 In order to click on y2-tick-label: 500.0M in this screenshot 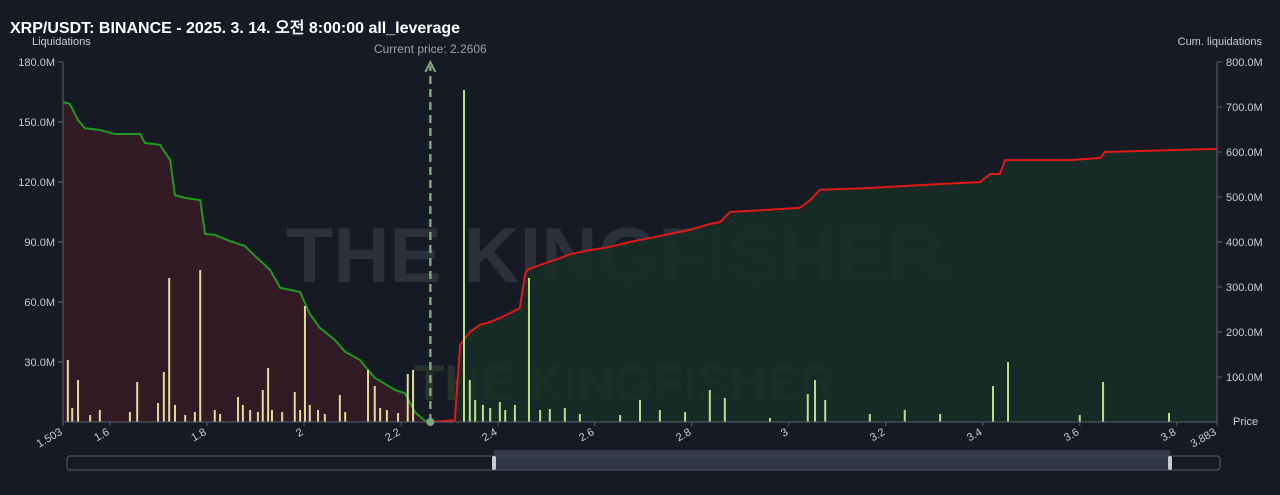, I will do `click(1244, 198)`.